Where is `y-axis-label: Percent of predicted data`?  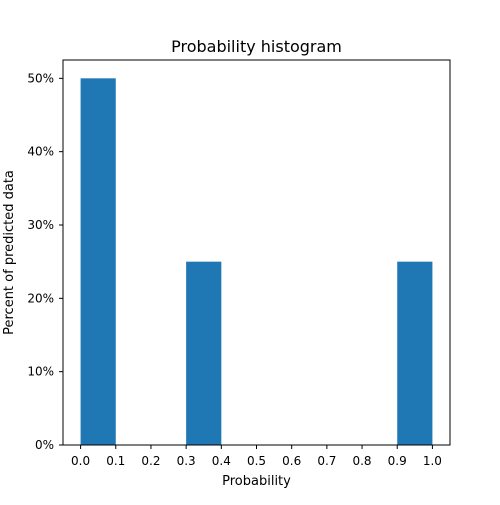 y-axis-label: Percent of predicted data is located at coordinates (9, 252).